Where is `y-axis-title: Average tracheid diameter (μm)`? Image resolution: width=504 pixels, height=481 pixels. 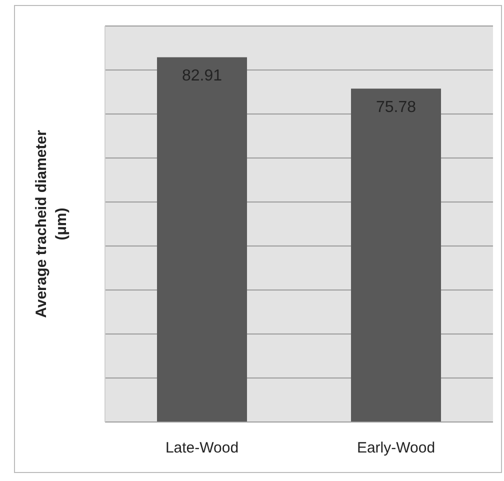
y-axis-title: Average tracheid diameter (μm) is located at coordinates (51, 224).